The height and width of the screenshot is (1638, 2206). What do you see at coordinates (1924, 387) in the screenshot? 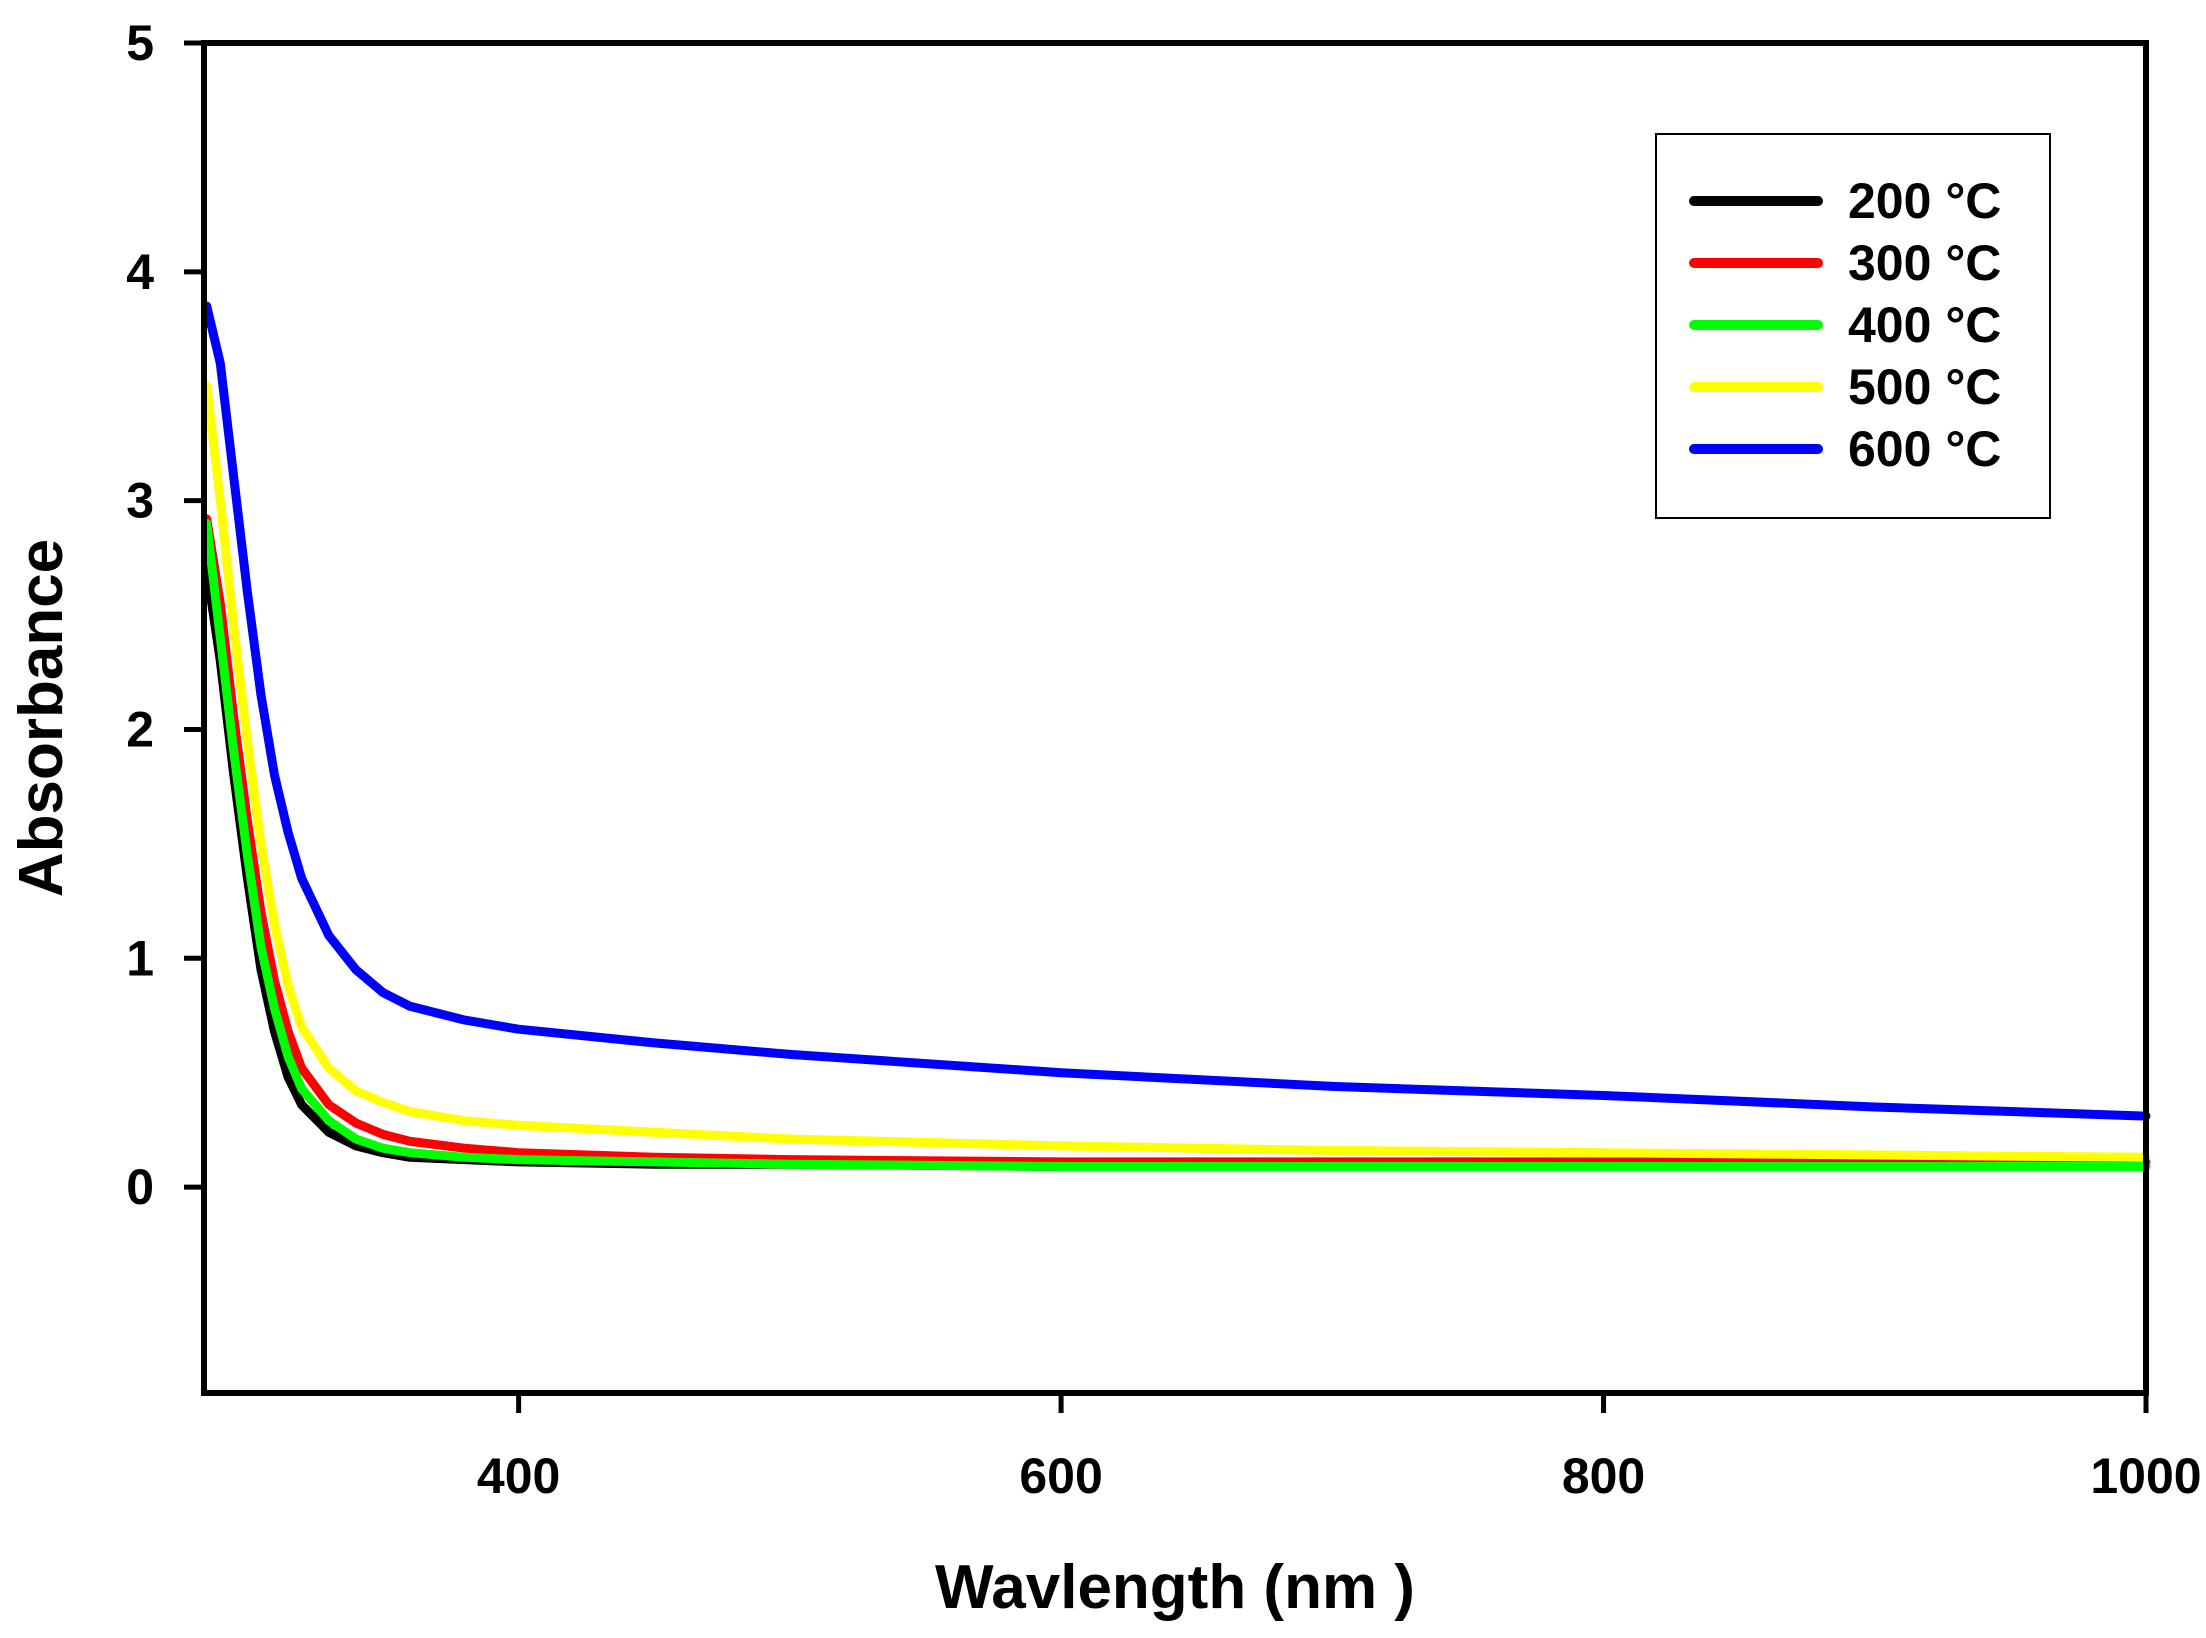
I see `legend-label-500: 500 °C` at bounding box center [1924, 387].